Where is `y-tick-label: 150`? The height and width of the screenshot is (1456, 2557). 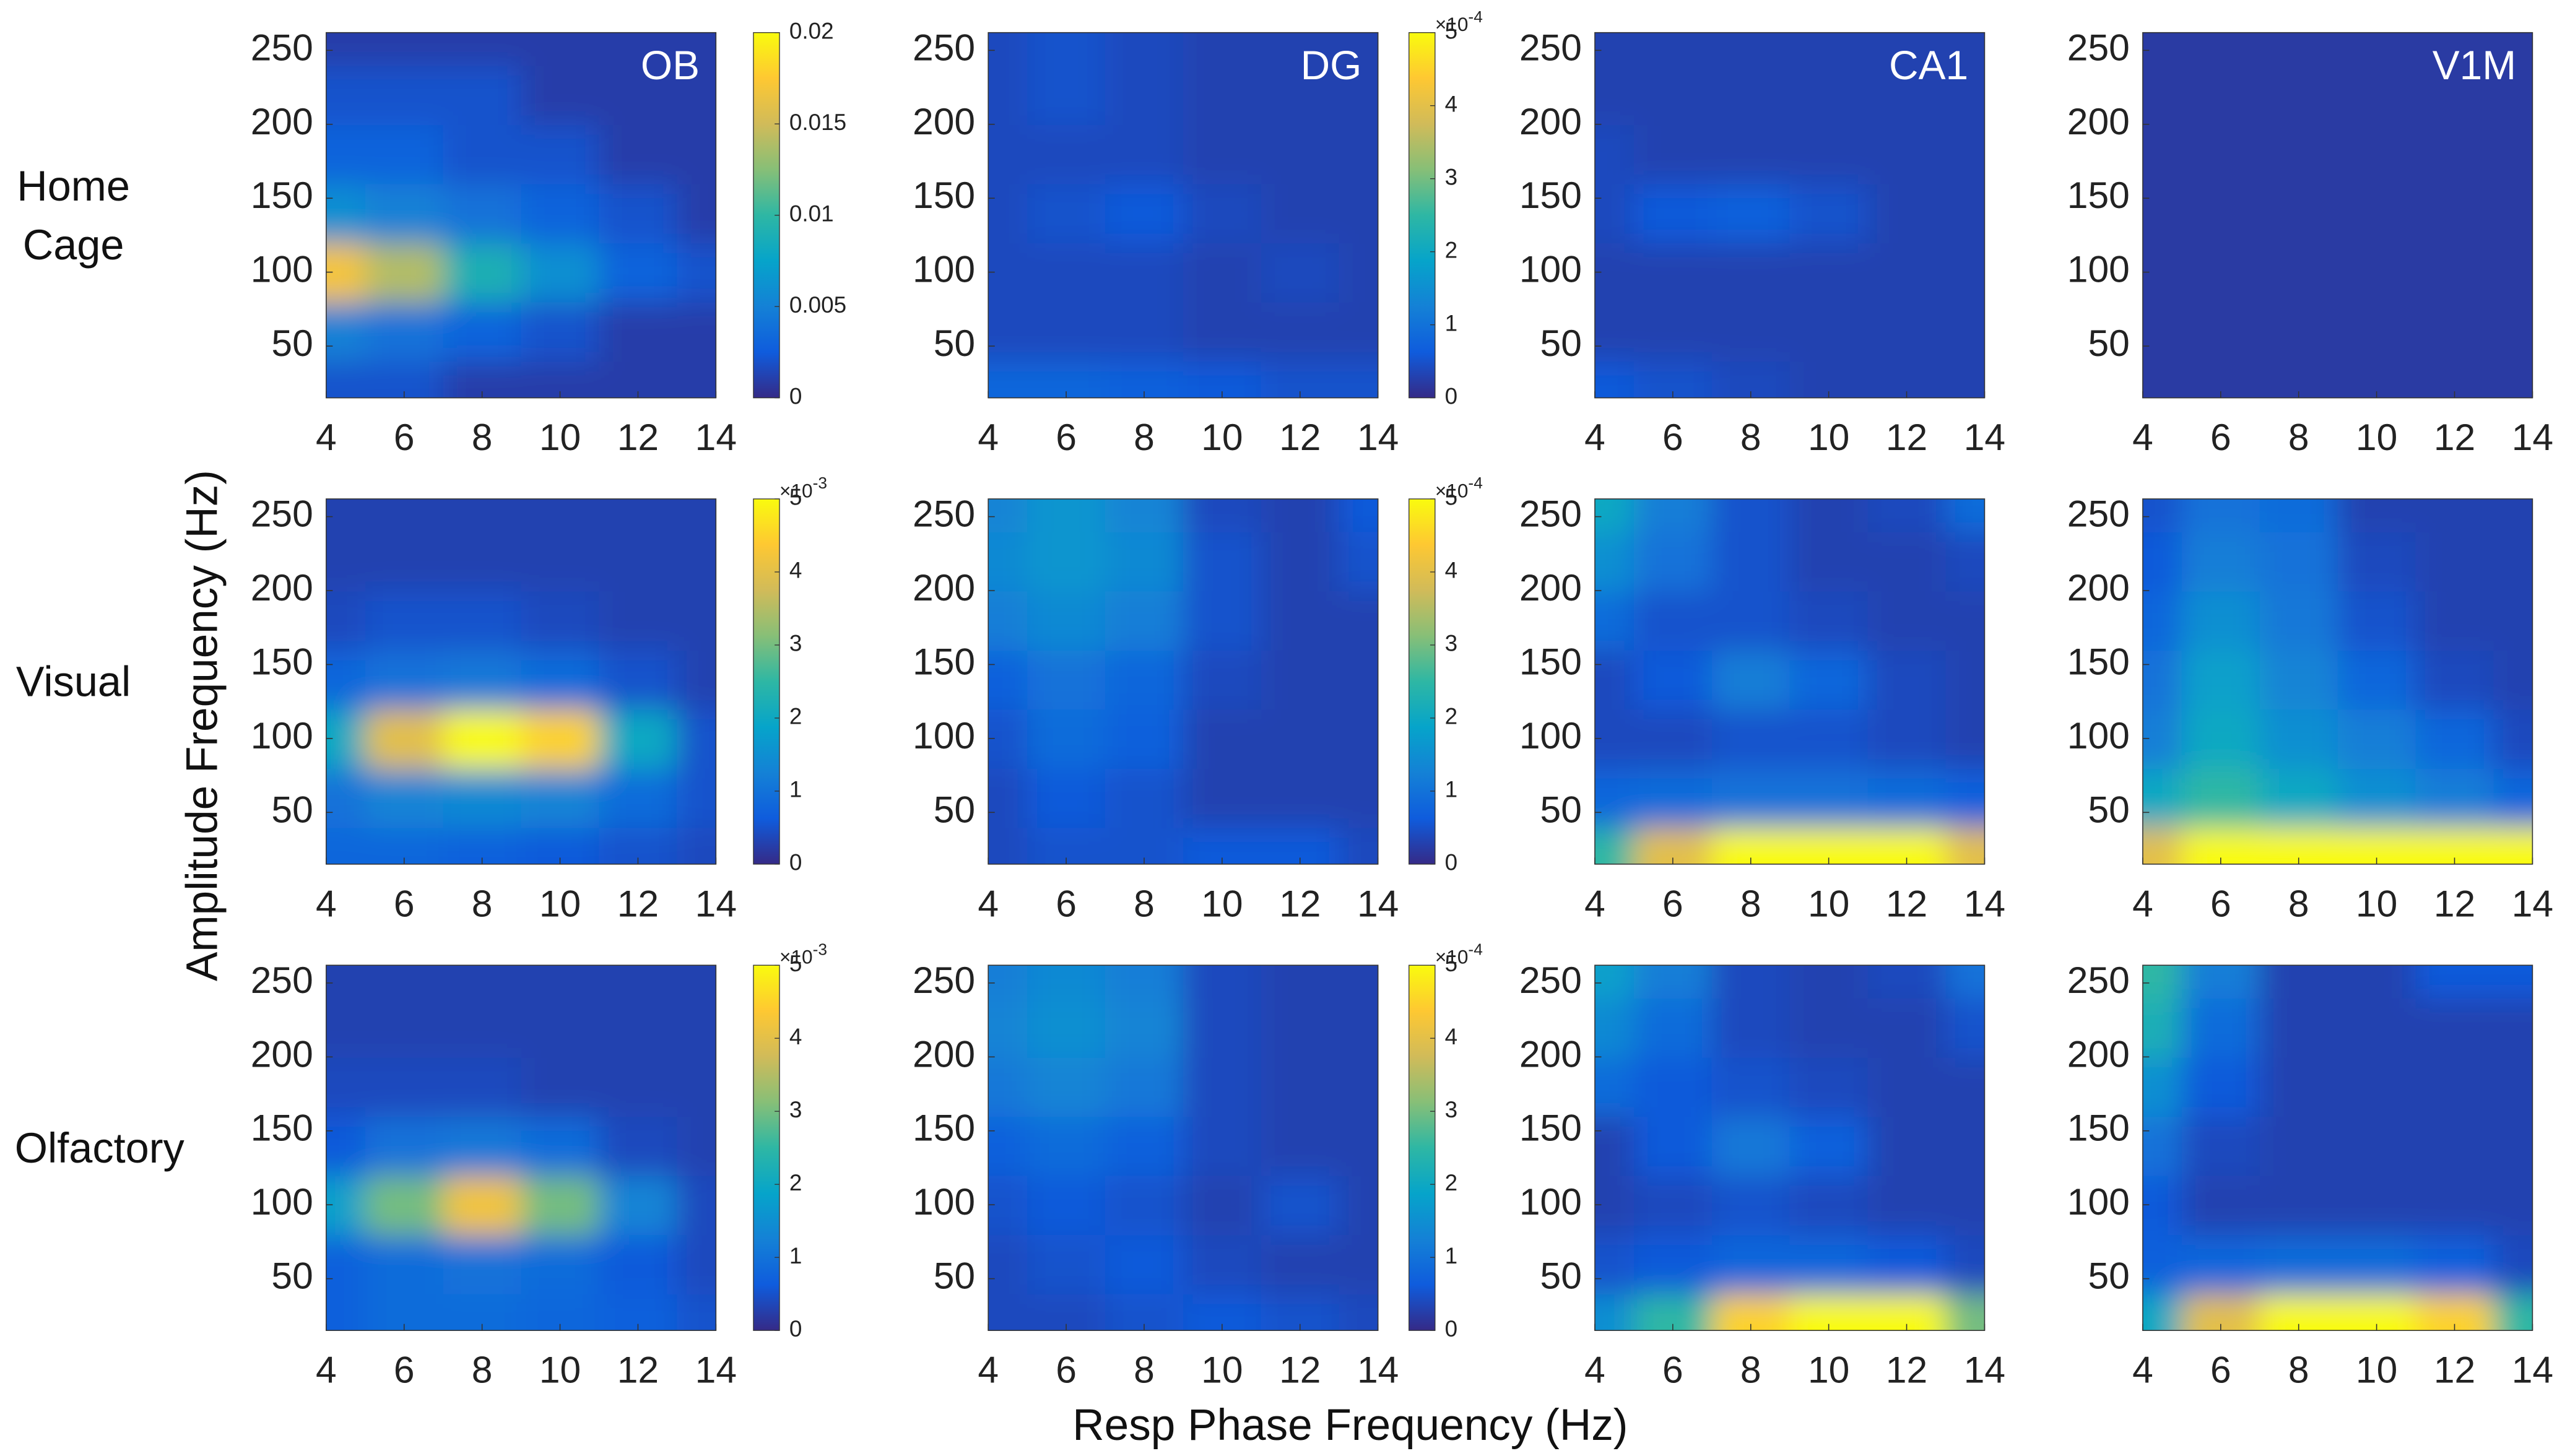
y-tick-label: 150 is located at coordinates (1550, 661).